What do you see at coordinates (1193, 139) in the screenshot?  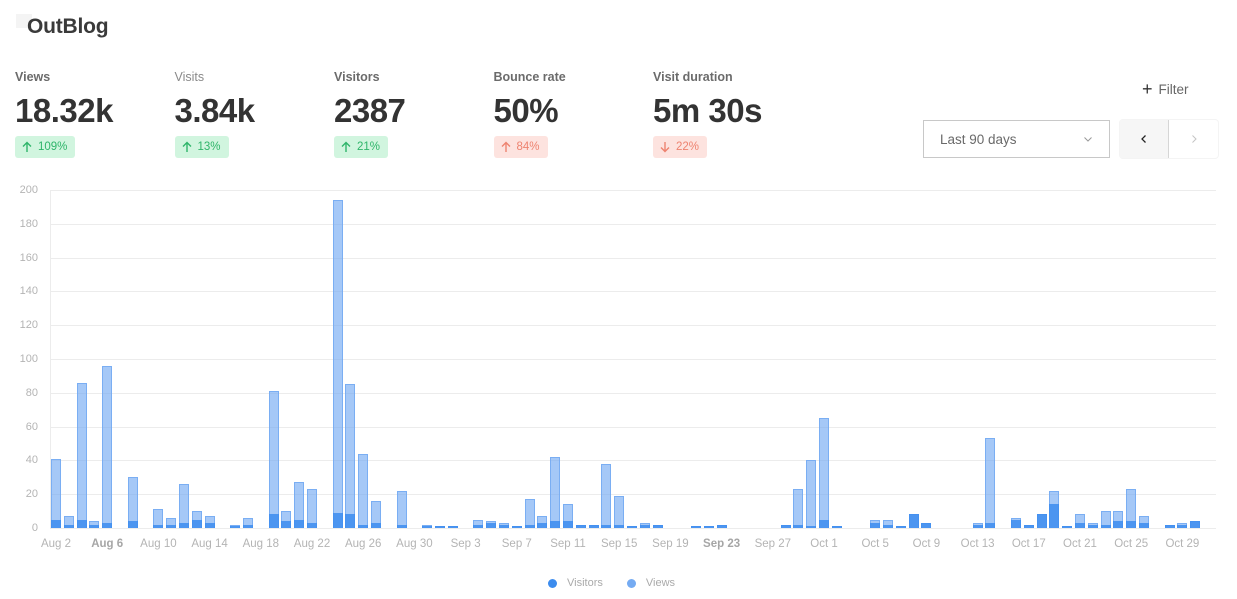 I see `next-period-button` at bounding box center [1193, 139].